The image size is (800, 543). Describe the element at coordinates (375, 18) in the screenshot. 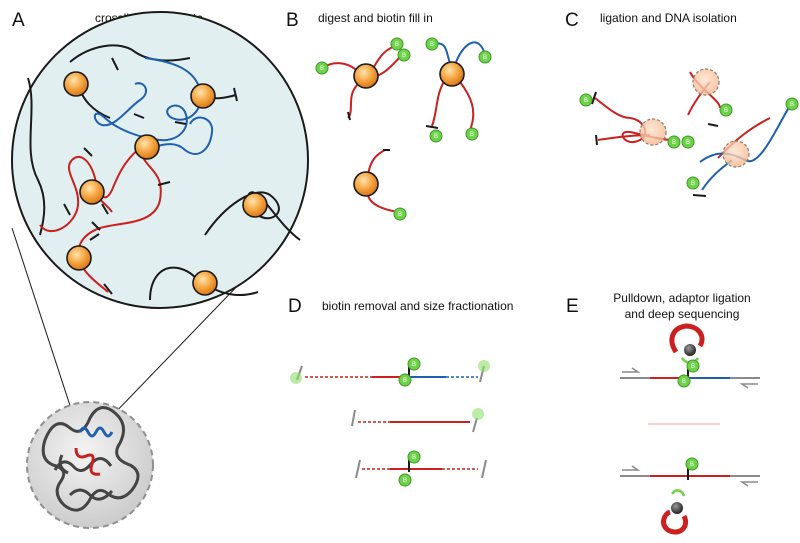

I see `panel-b-title: digest and biotin fill in` at that location.